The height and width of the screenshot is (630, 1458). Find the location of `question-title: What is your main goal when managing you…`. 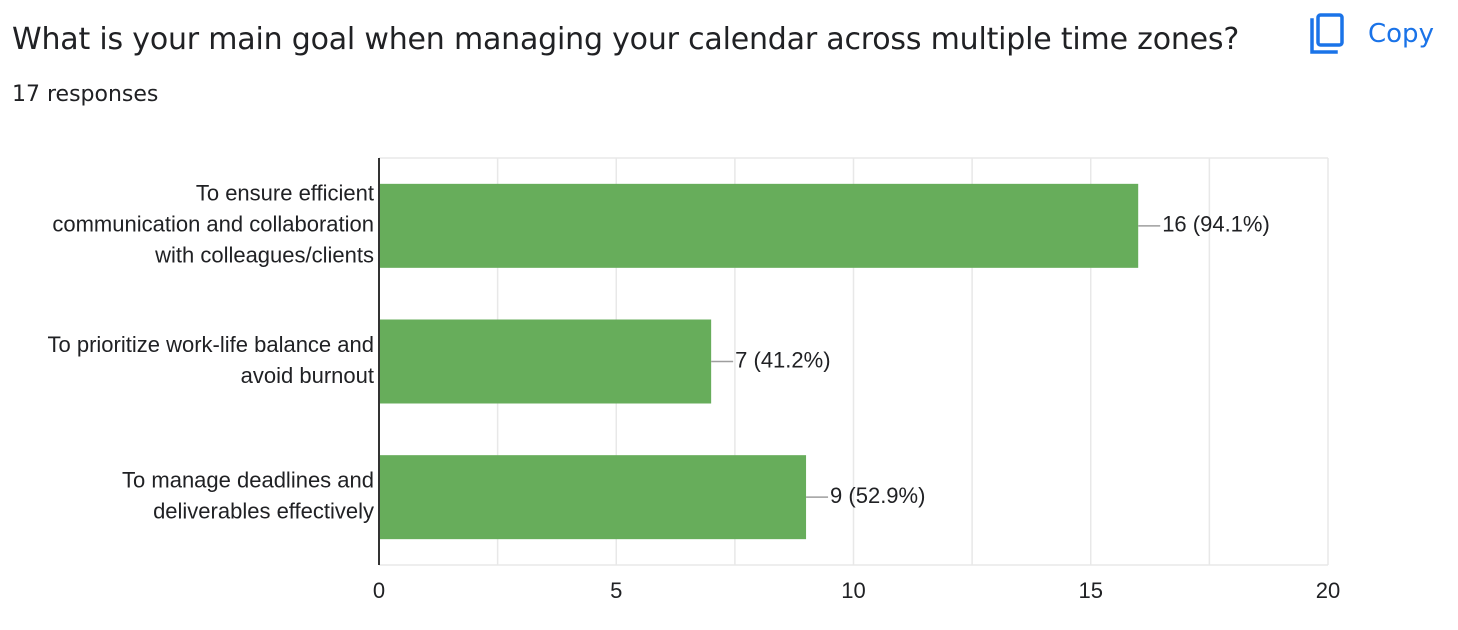

question-title: What is your main goal when managing you… is located at coordinates (626, 39).